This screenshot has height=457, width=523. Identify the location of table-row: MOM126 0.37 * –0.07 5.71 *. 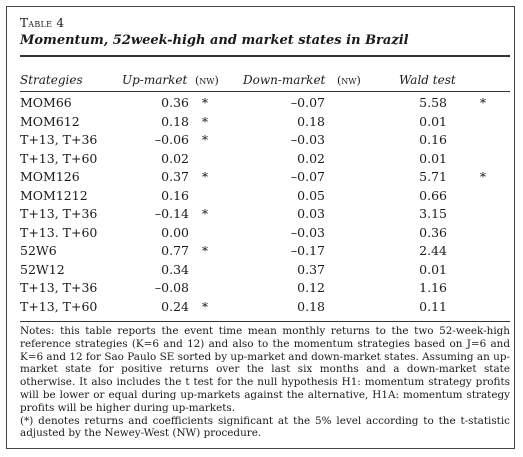
(261, 177).